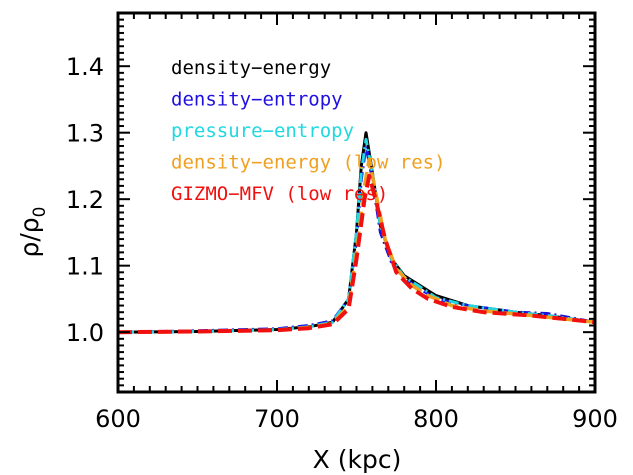  I want to click on y-tick-label: 1.2, so click(85, 200).